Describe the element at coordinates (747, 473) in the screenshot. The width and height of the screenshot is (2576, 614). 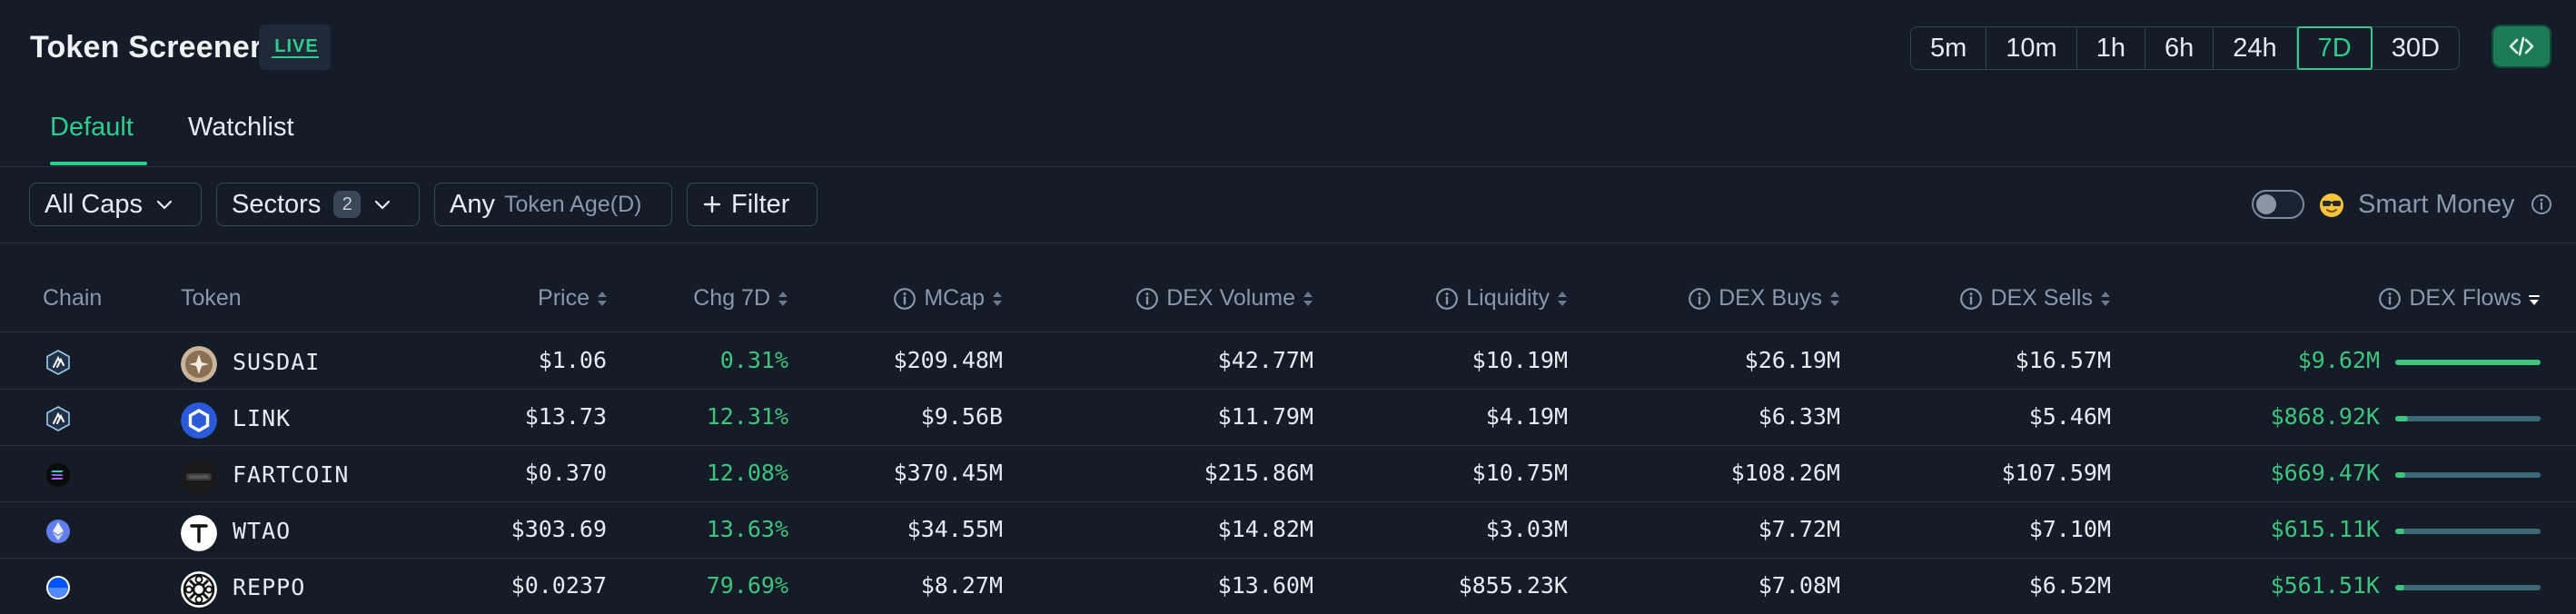
I see `cell-chg: 12.08%` at that location.